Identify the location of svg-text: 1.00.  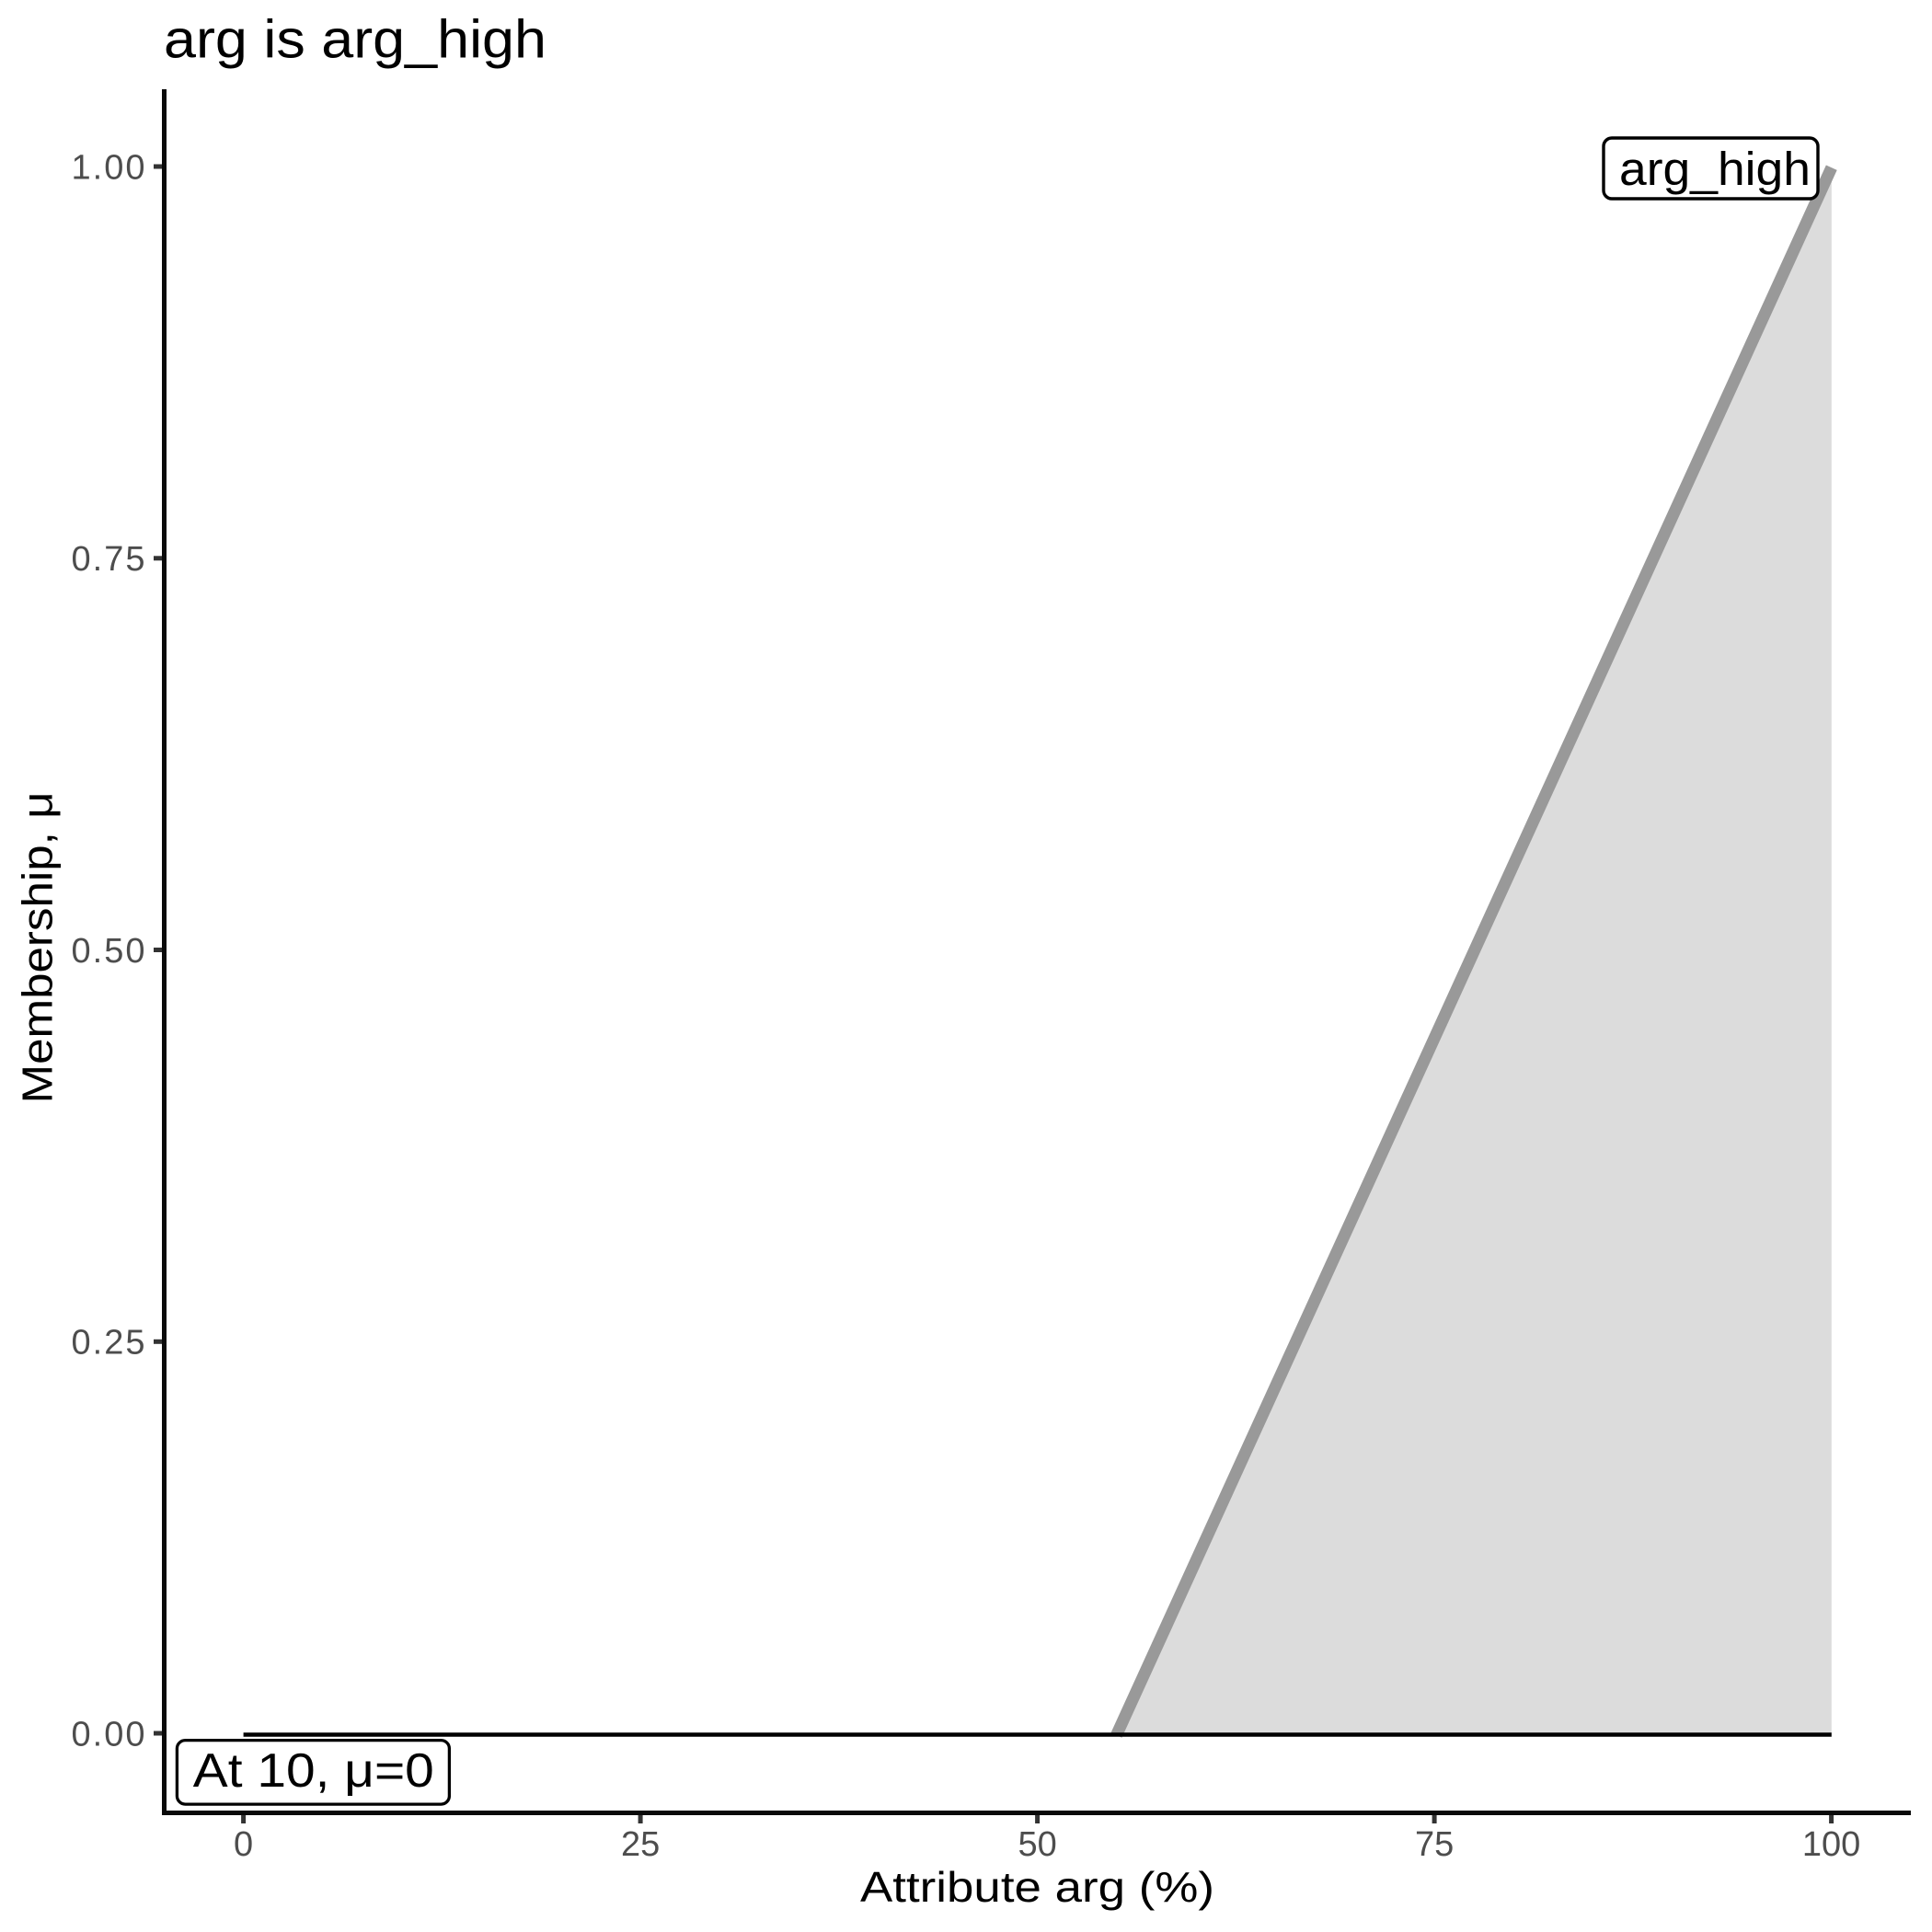
(108, 167).